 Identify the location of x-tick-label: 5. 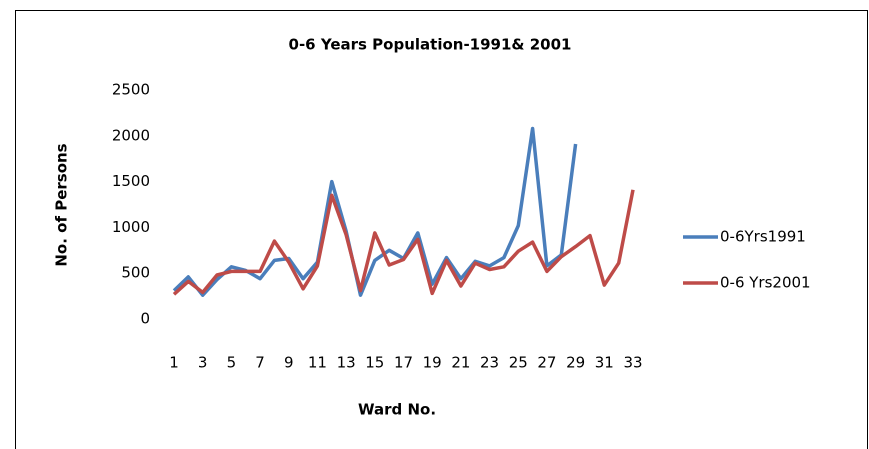
(232, 363).